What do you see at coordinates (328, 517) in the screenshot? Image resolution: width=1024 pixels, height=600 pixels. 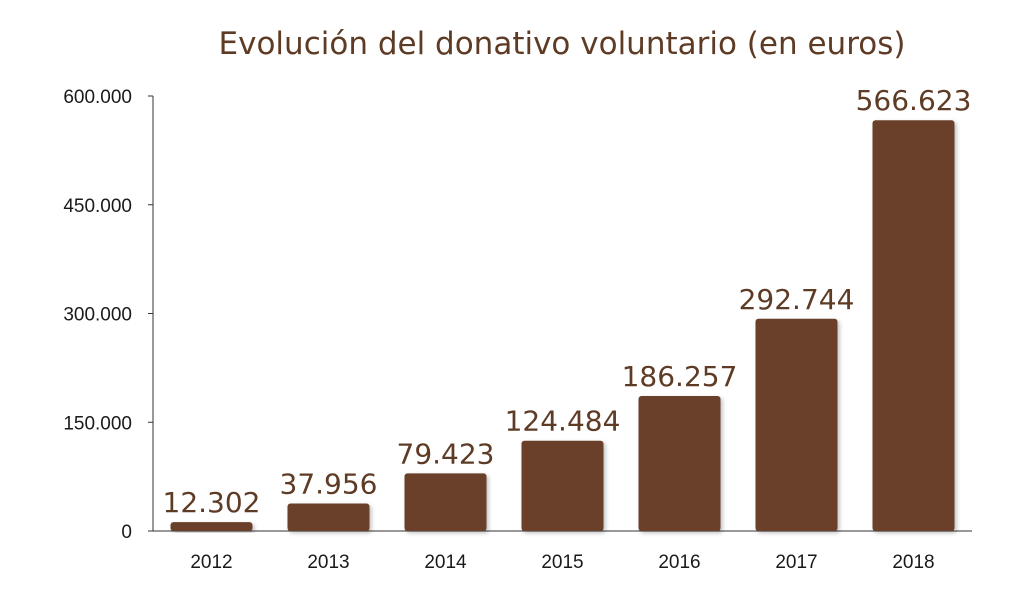 I see `bar-2013` at bounding box center [328, 517].